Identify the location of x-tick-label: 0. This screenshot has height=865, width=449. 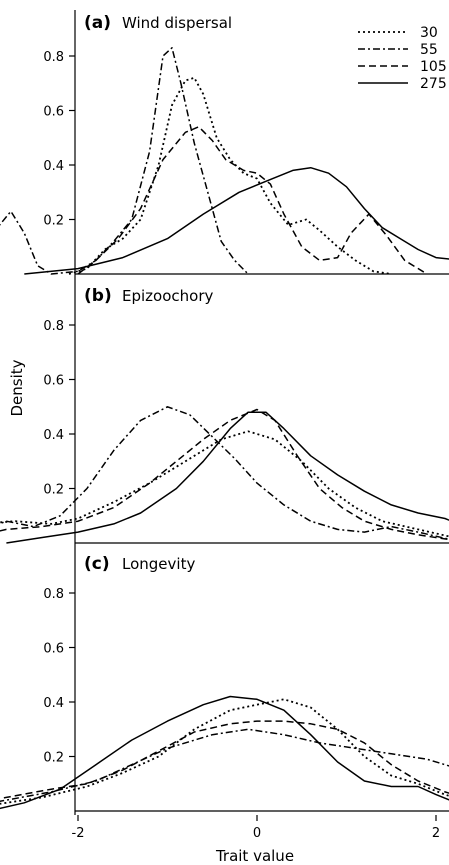
(257, 833).